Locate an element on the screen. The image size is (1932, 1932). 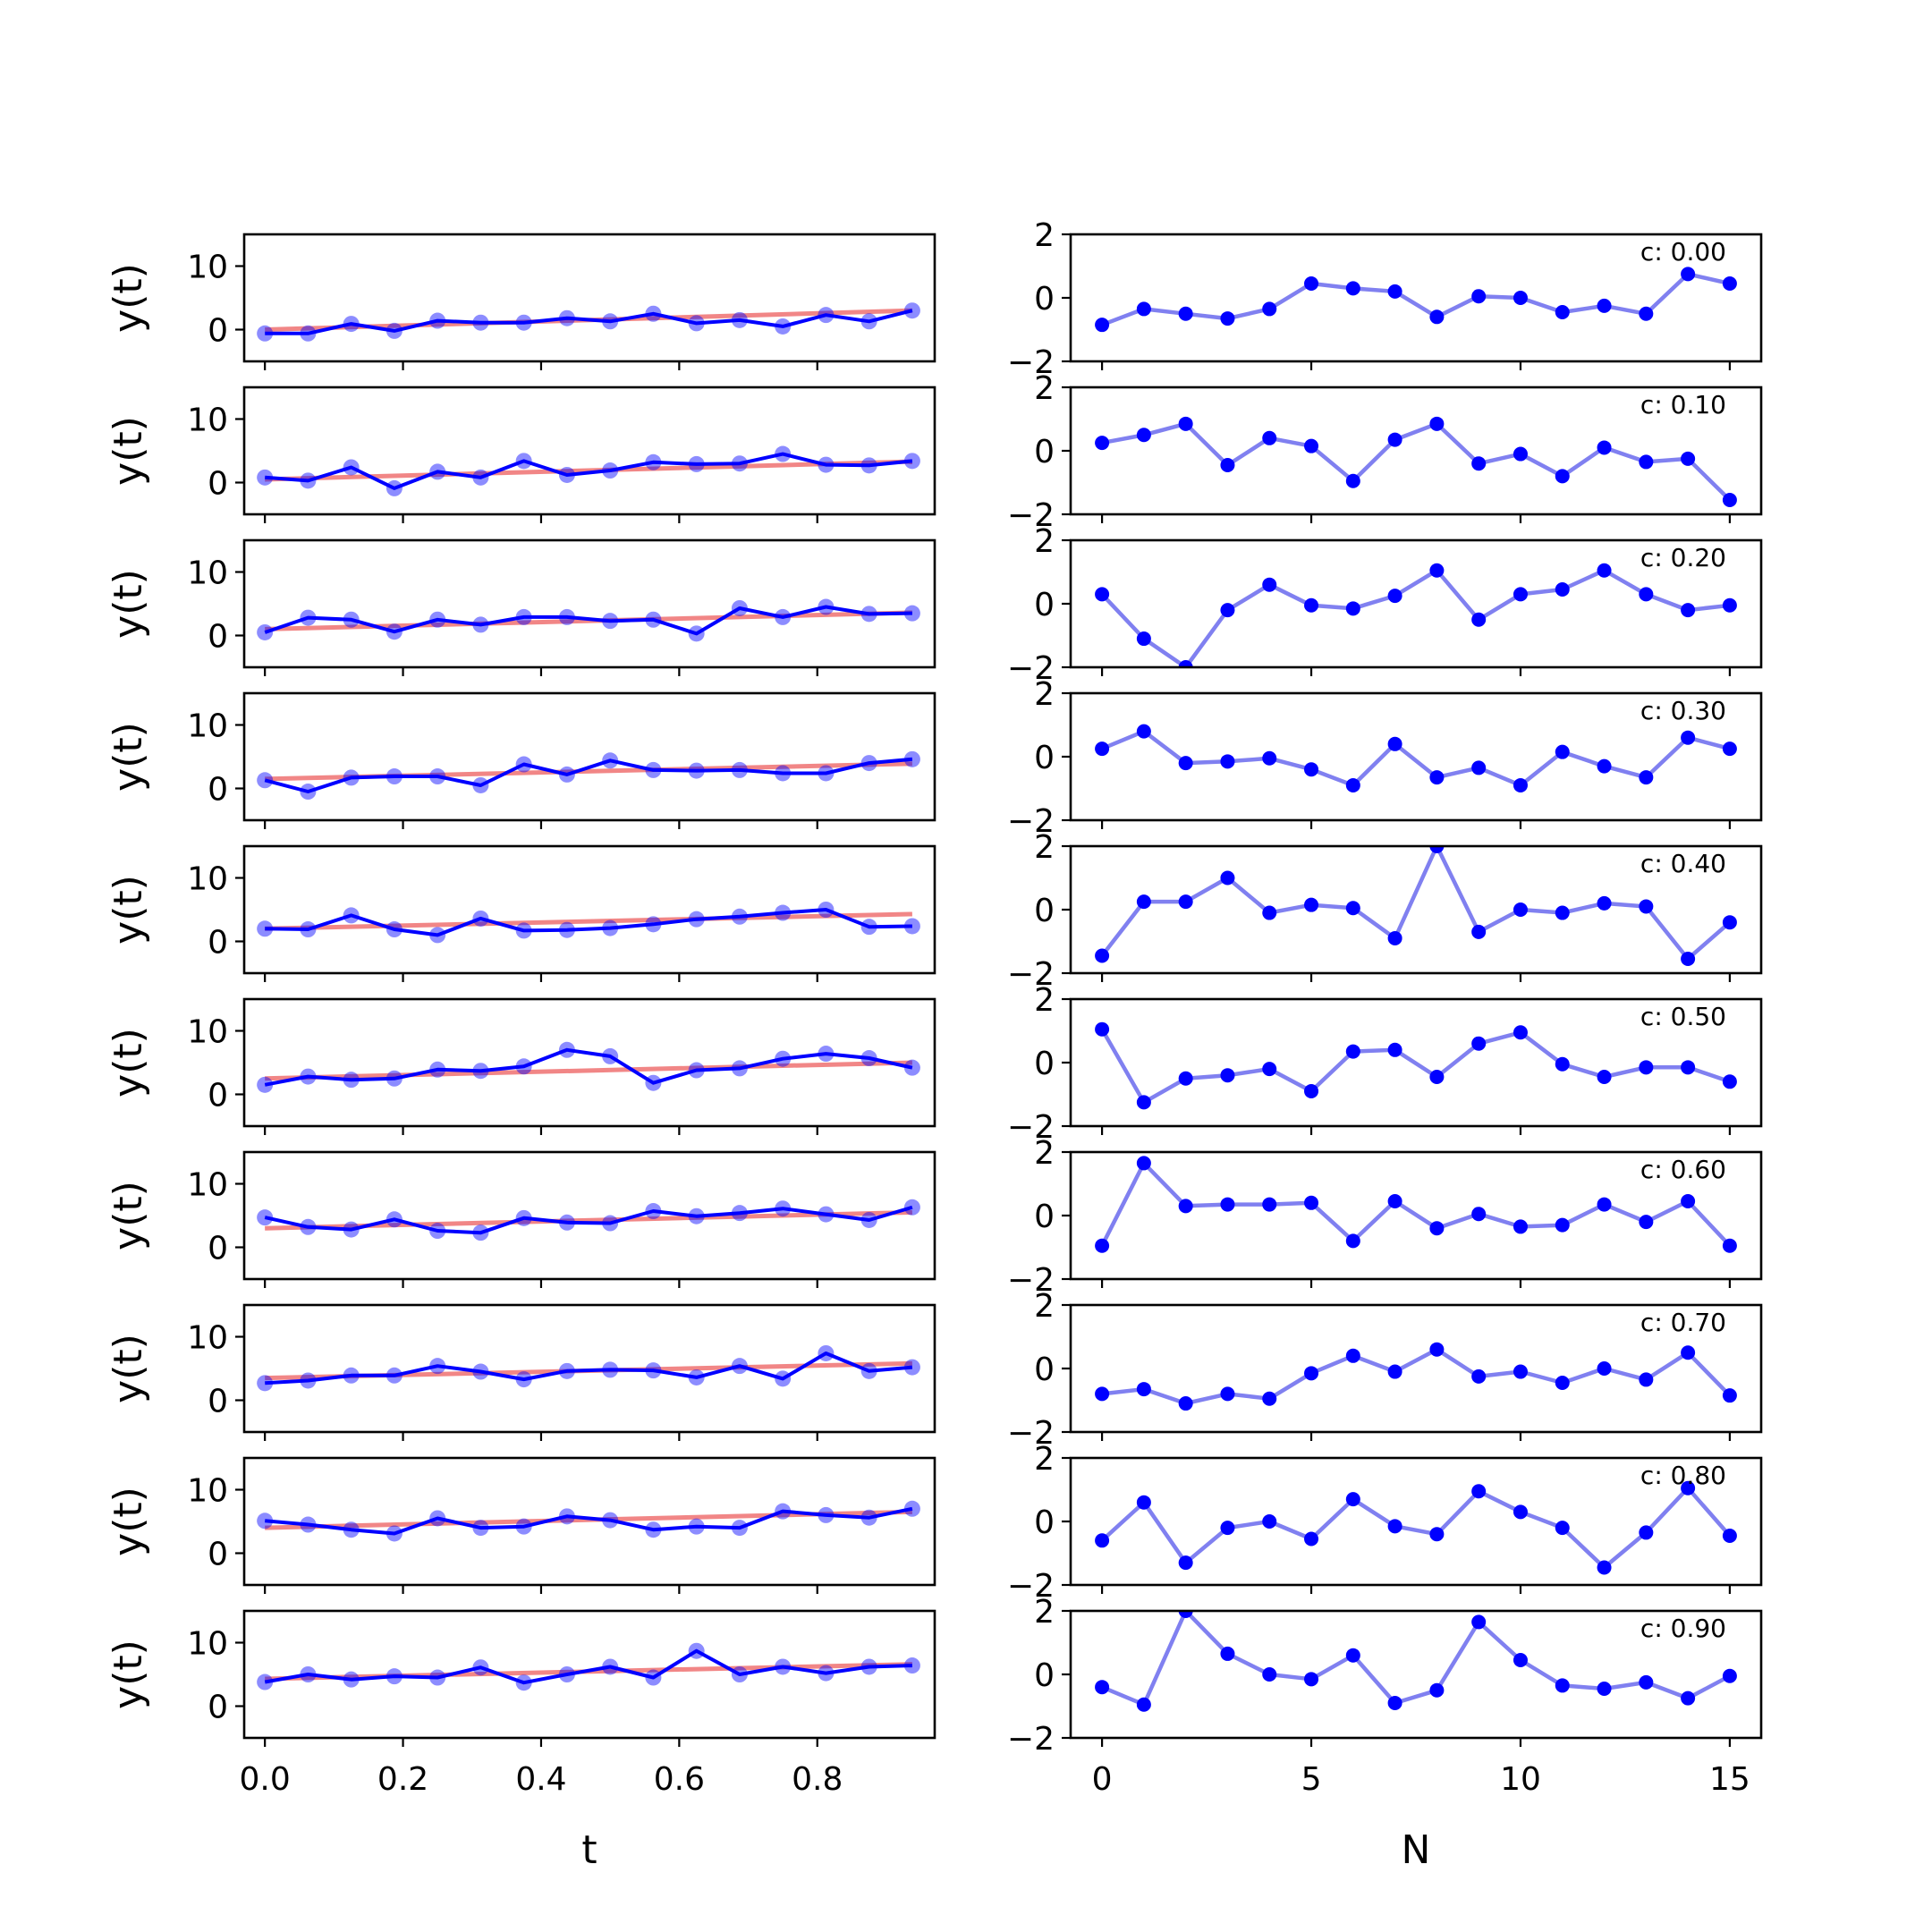
left-x-axis-label: t is located at coordinates (589, 1850).